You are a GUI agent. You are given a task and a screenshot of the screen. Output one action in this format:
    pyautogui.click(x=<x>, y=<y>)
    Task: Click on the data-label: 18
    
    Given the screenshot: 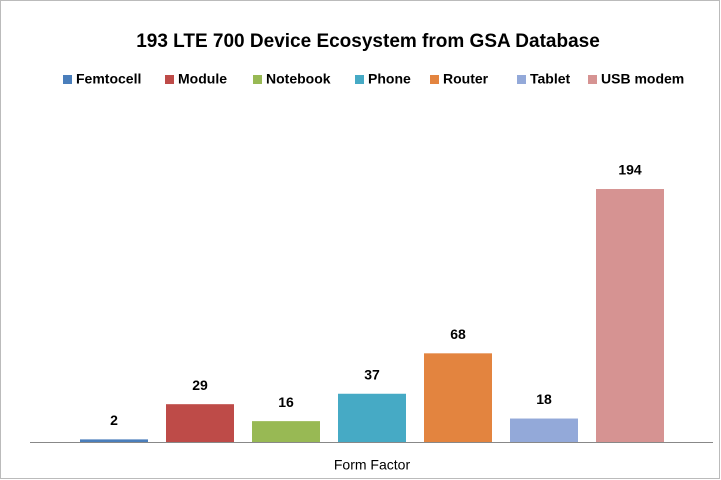 What is the action you would take?
    pyautogui.click(x=544, y=399)
    